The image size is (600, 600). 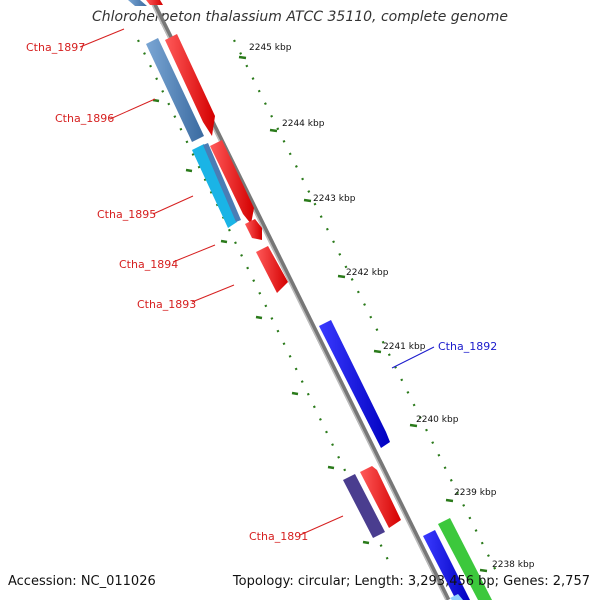 I want to click on gene-ctha-1896-forward, so click(x=190, y=85).